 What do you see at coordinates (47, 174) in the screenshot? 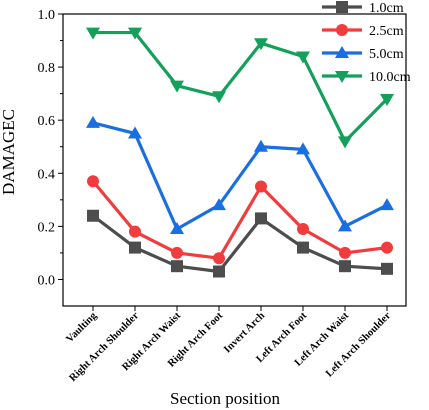
I see `y-tick-label: 0.4` at bounding box center [47, 174].